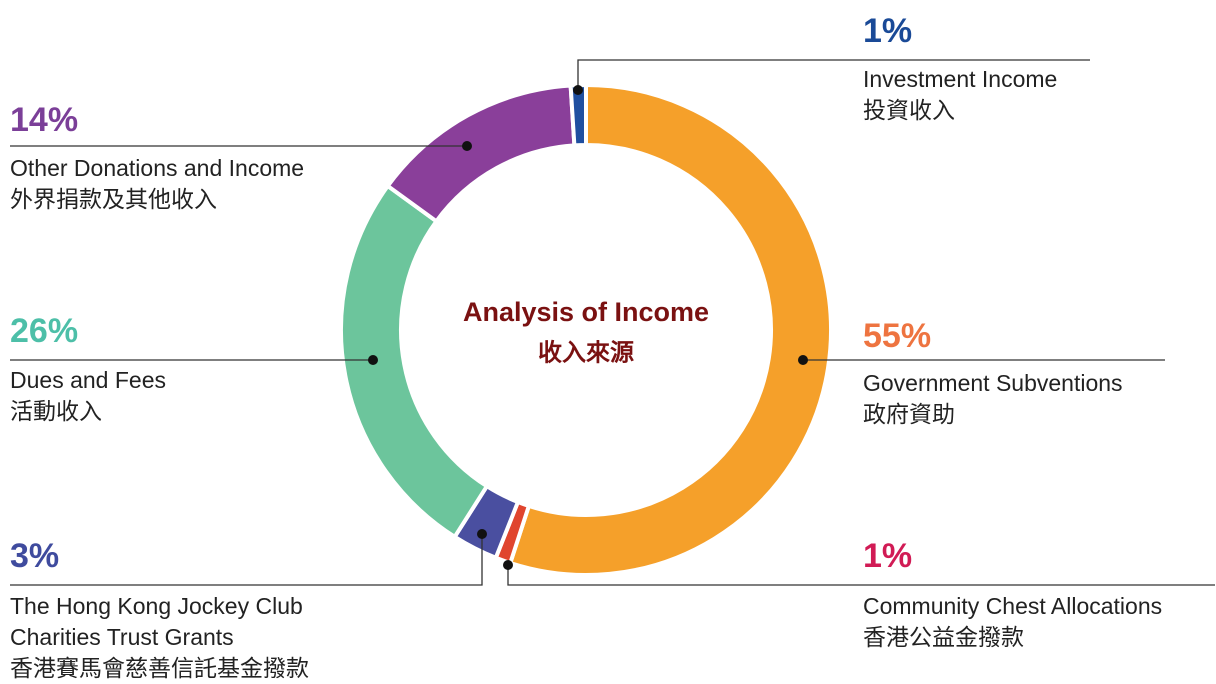 The width and height of the screenshot is (1216, 684). Describe the element at coordinates (88, 380) in the screenshot. I see `category-label: Dues and Fees` at that location.